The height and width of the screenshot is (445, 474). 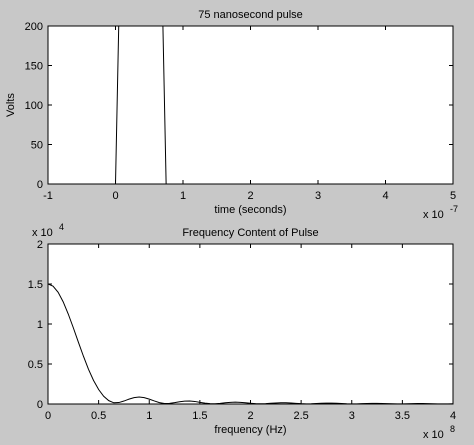 I want to click on y-tick-label: 0.5, so click(x=35, y=365).